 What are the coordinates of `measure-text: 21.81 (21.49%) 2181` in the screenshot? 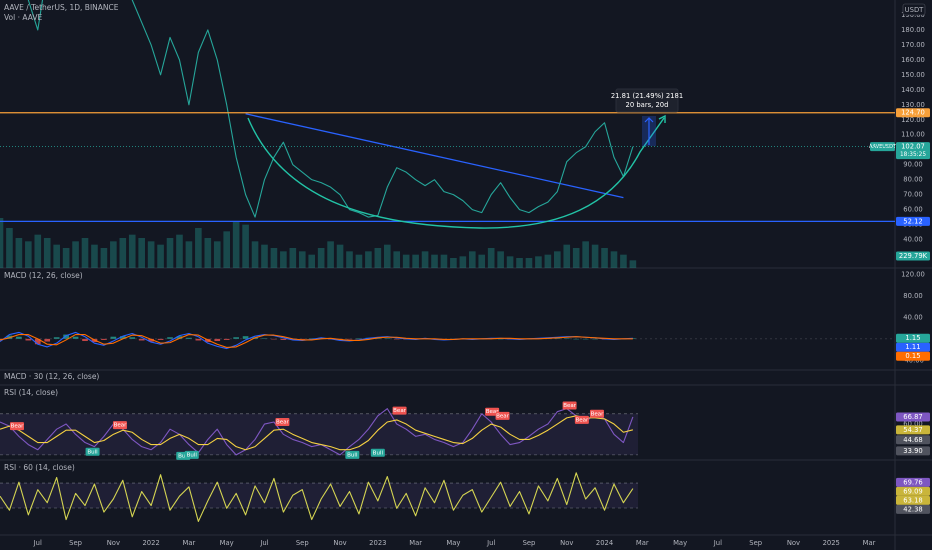 It's located at (647, 96).